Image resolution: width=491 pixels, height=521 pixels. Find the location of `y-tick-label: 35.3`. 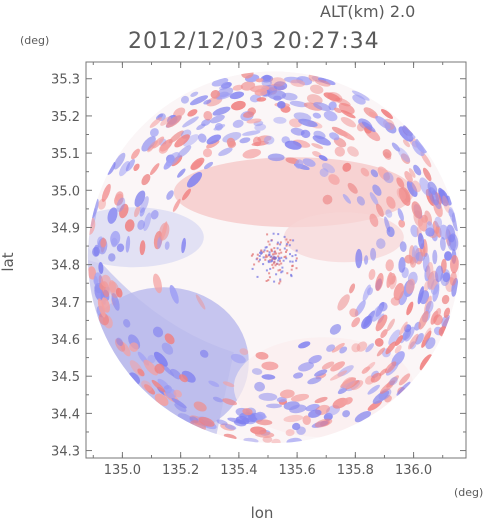

y-tick-label: 35.3 is located at coordinates (65, 80).